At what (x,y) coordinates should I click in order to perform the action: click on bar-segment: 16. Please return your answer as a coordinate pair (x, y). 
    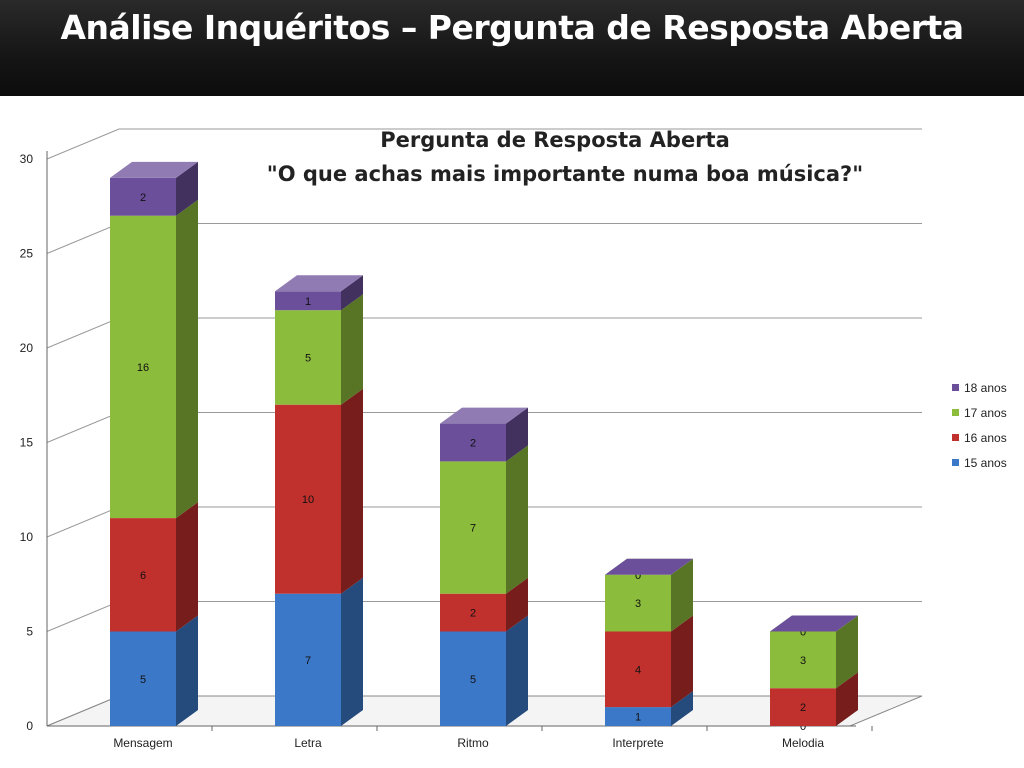
    Looking at the image, I should click on (154, 359).